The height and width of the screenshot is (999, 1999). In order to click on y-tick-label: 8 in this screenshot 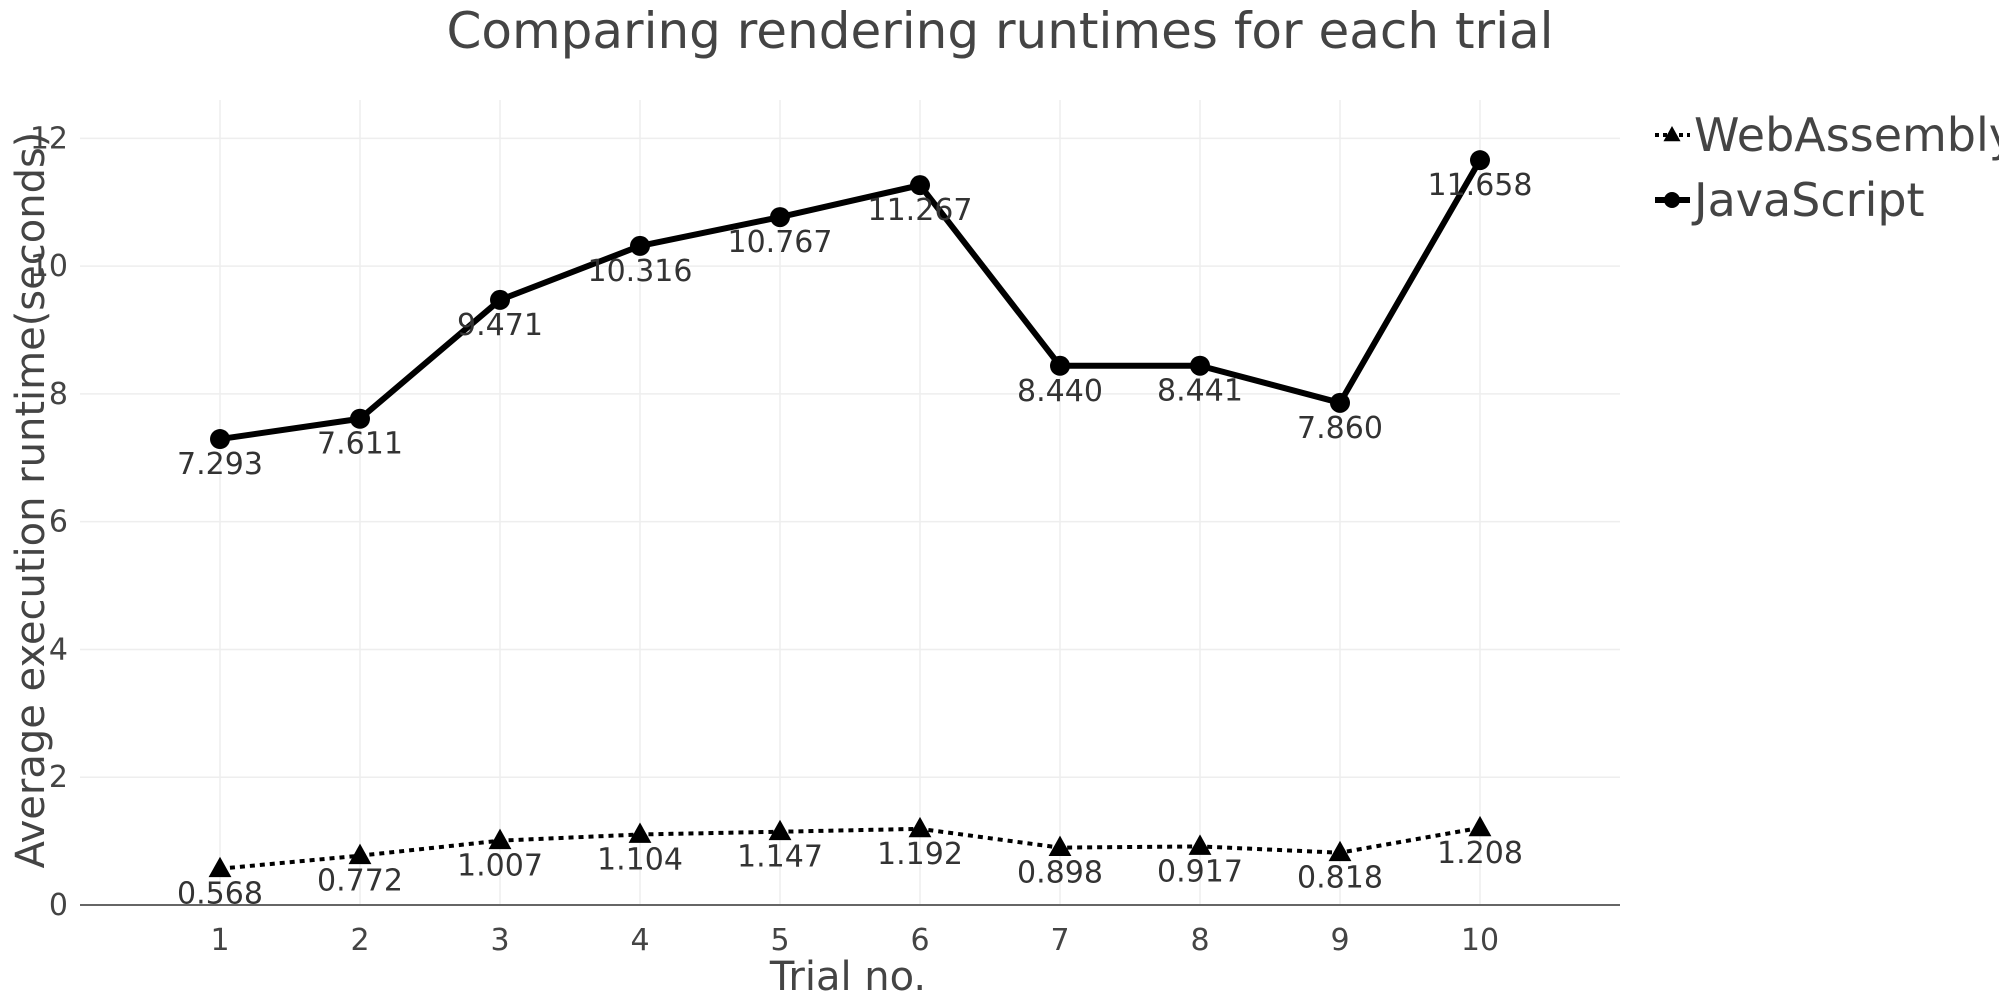, I will do `click(58, 394)`.